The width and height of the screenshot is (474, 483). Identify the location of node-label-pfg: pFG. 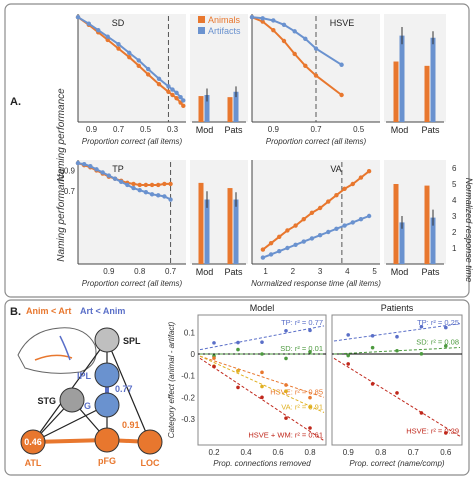
(107, 461).